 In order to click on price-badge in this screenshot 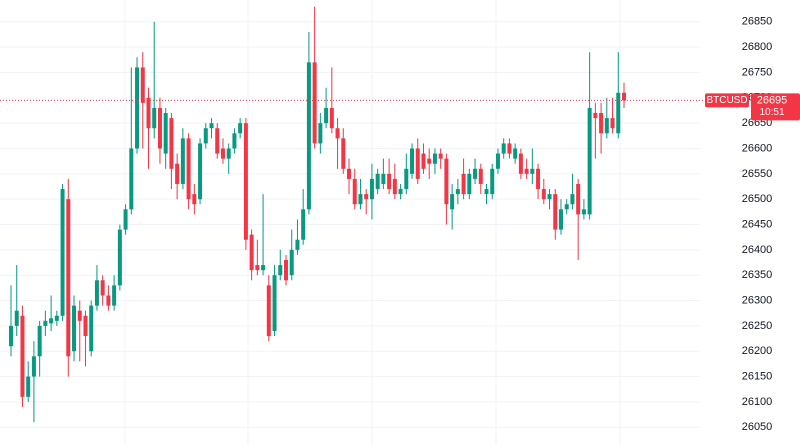, I will do `click(775, 107)`.